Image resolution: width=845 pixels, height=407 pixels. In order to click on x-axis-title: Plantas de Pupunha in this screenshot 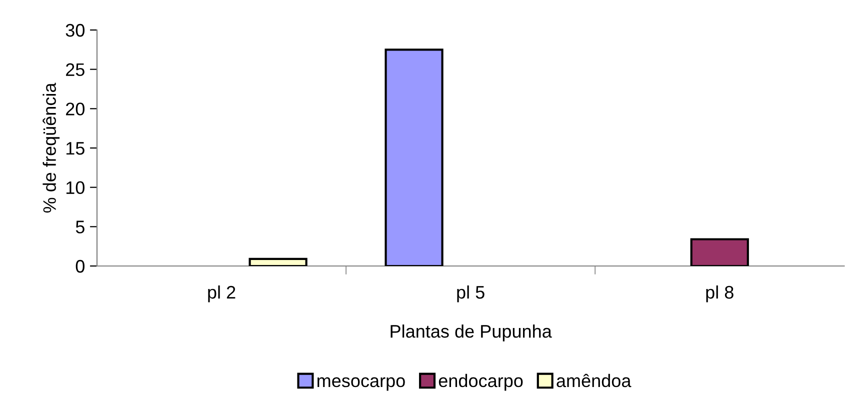, I will do `click(471, 333)`.